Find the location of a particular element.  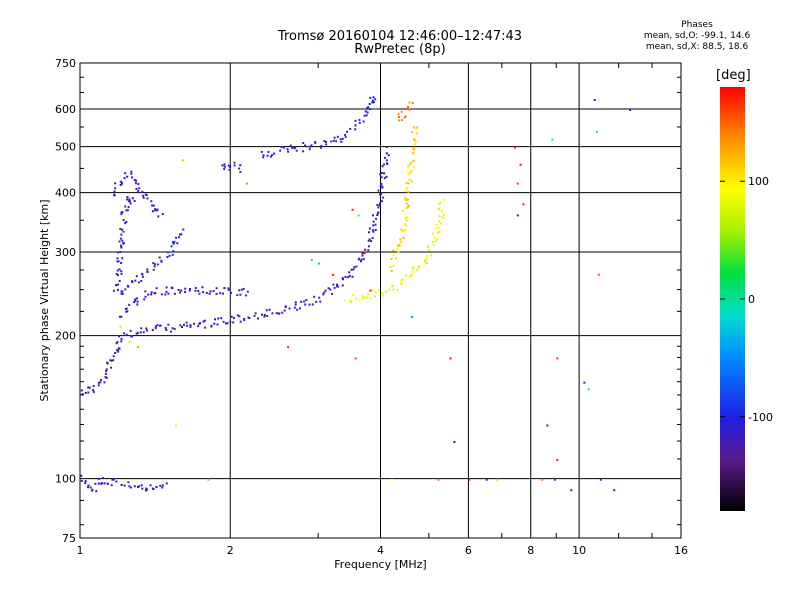

y-tick-label: 75 is located at coordinates (69, 538).